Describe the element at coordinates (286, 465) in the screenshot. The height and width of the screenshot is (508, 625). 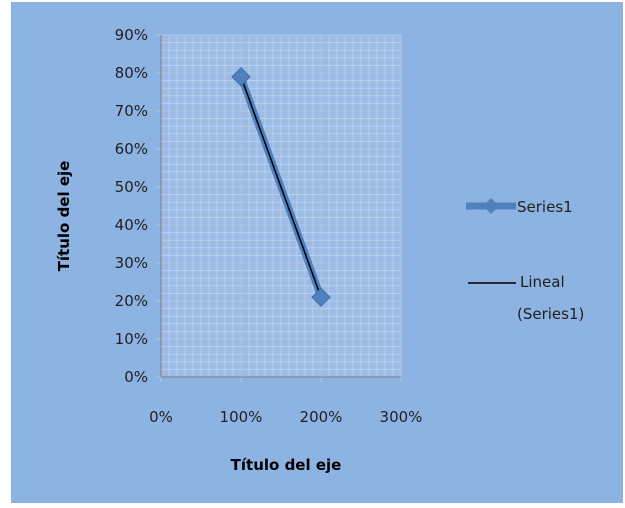
I see `x-axis-title: Título del eje` at that location.